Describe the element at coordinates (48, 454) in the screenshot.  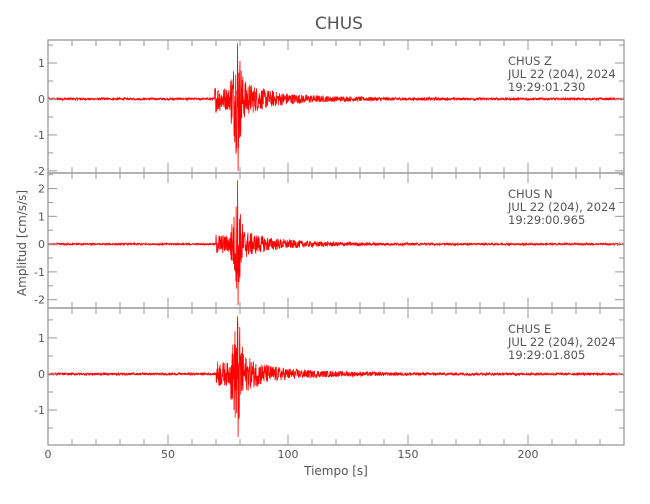
I see `x-tick-label: 0` at that location.